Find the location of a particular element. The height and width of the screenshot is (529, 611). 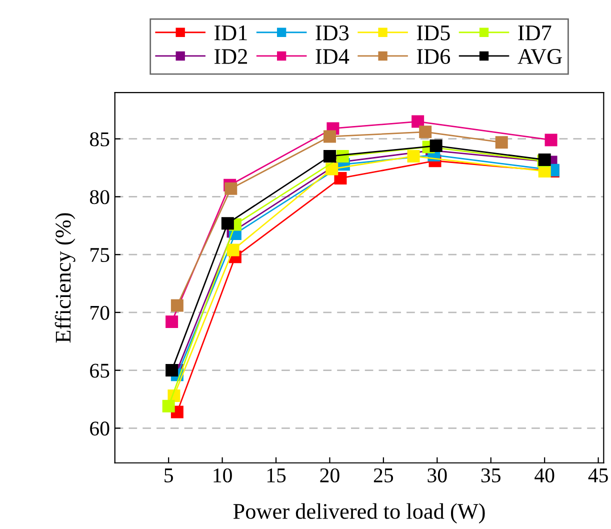

y-tick-label: 60 is located at coordinates (100, 429).